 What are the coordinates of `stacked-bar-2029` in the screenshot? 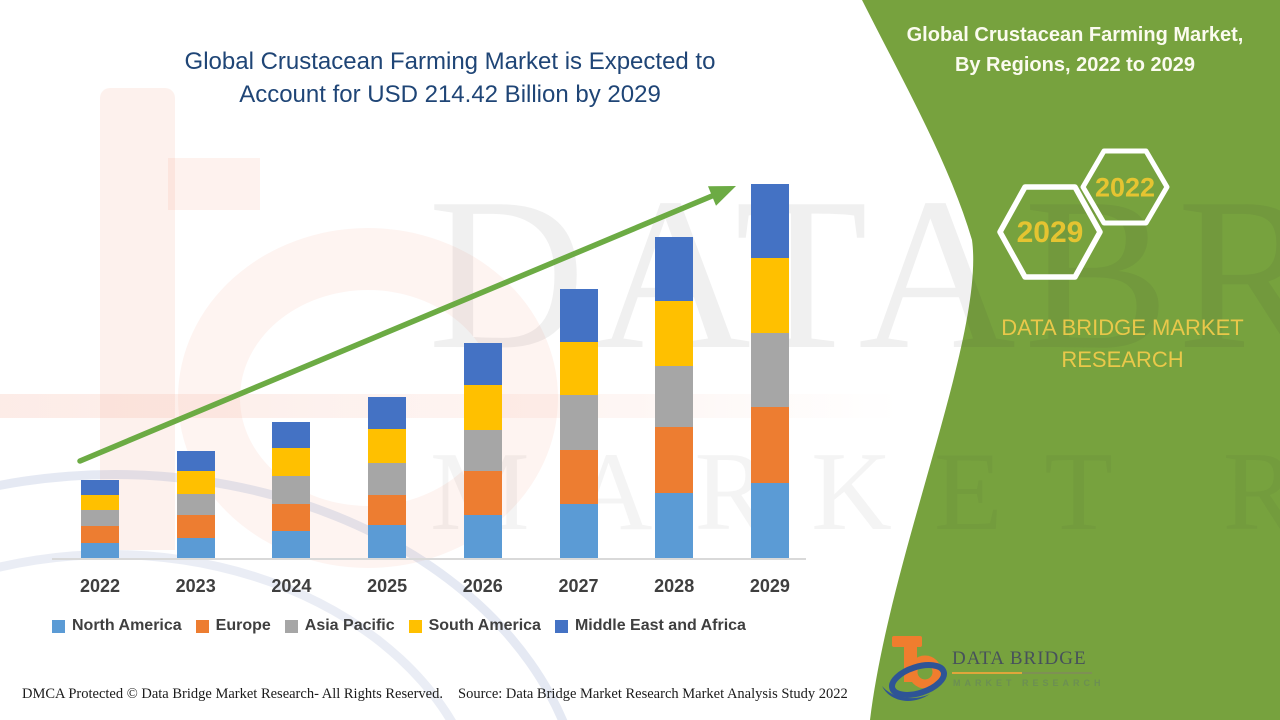 It's located at (769, 370).